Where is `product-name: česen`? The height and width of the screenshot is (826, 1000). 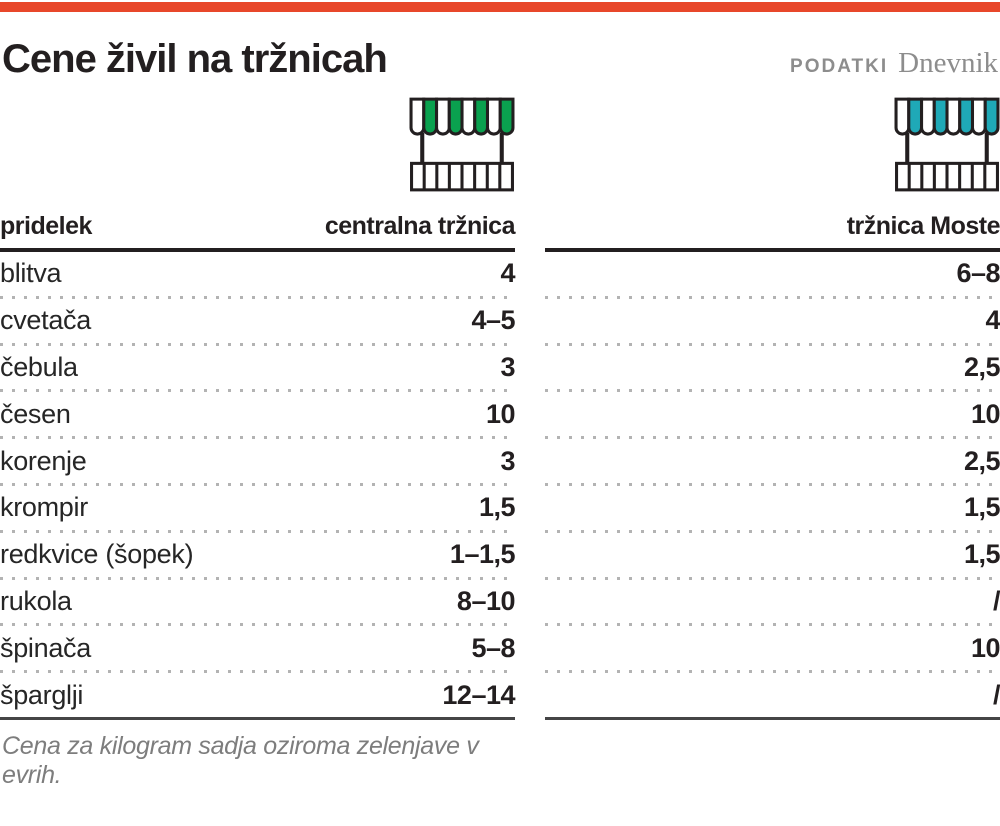 product-name: česen is located at coordinates (35, 413).